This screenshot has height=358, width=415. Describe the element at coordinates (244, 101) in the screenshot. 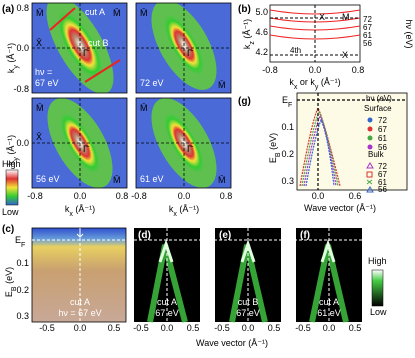

I see `panel-label: (g)` at that location.